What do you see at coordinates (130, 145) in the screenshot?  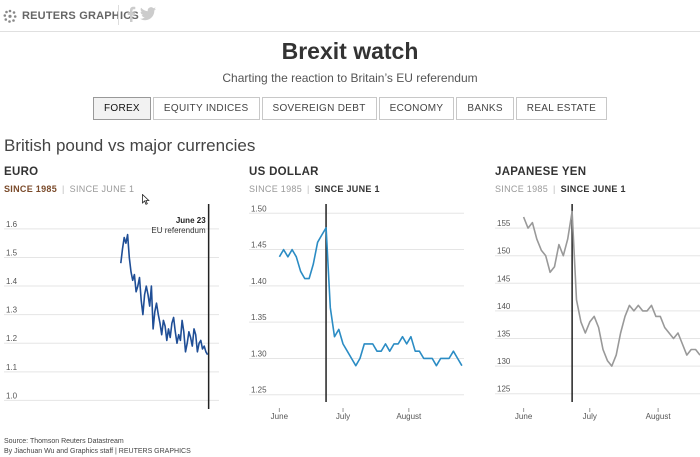 I see `section-title: British pound vs major currencies` at bounding box center [130, 145].